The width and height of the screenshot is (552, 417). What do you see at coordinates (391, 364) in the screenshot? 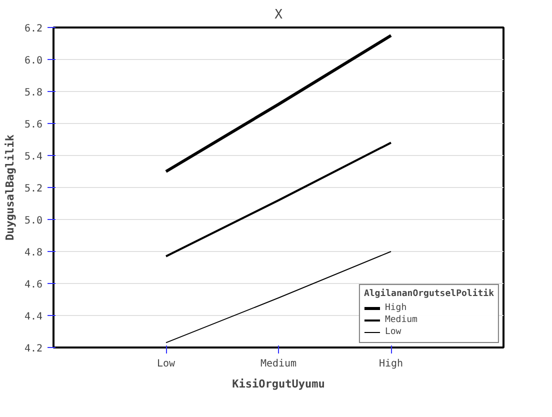
I see `x-tick-label: High` at bounding box center [391, 364].